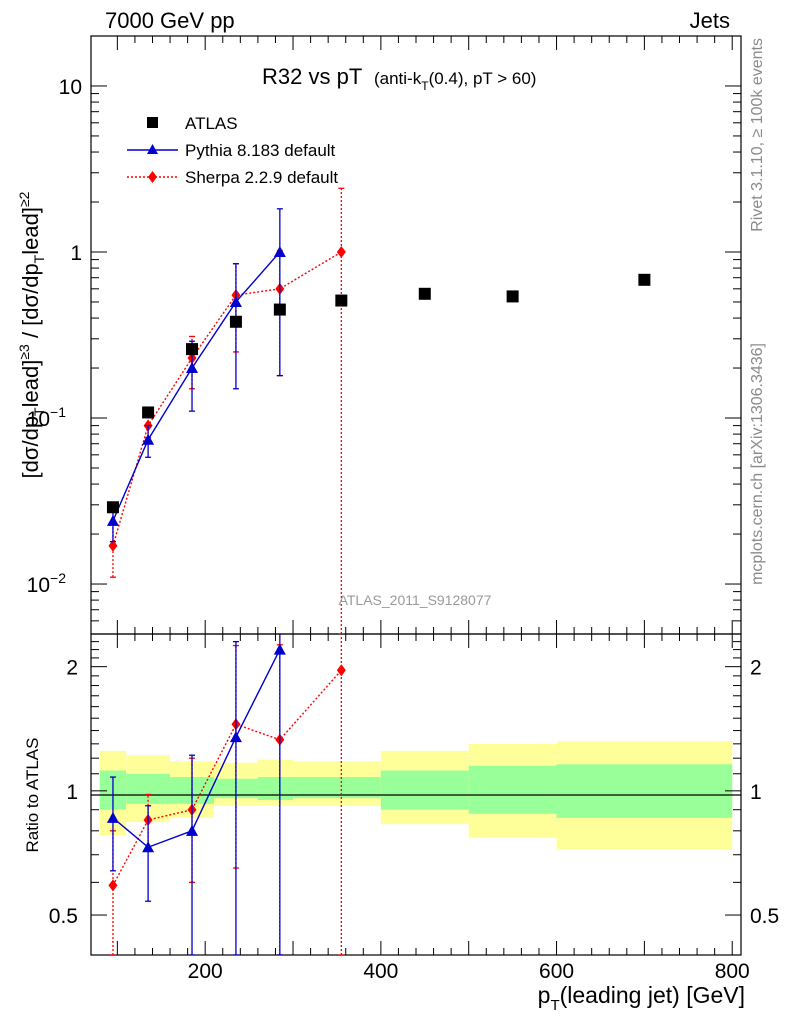 The width and height of the screenshot is (786, 1024). Describe the element at coordinates (30, 447) in the screenshot. I see `ylabel-part-a: [dσ/dp` at that location.